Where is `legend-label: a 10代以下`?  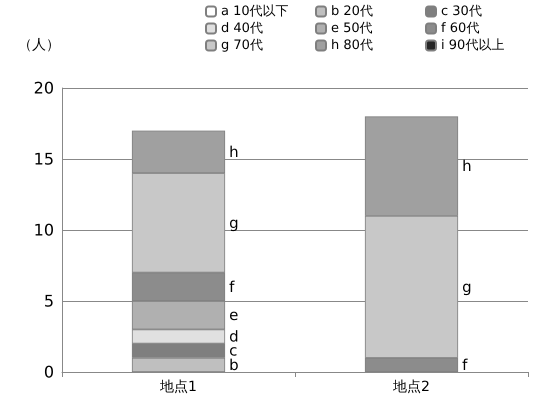
legend-label: a 10代以下 is located at coordinates (255, 11).